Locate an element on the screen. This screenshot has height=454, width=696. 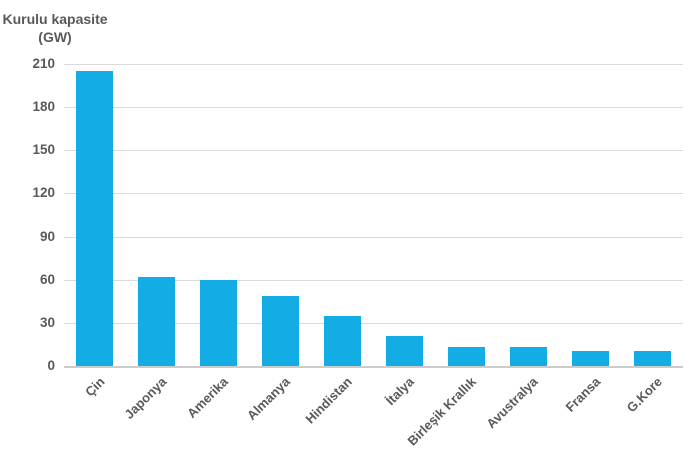
bar-avustralya is located at coordinates (528, 356).